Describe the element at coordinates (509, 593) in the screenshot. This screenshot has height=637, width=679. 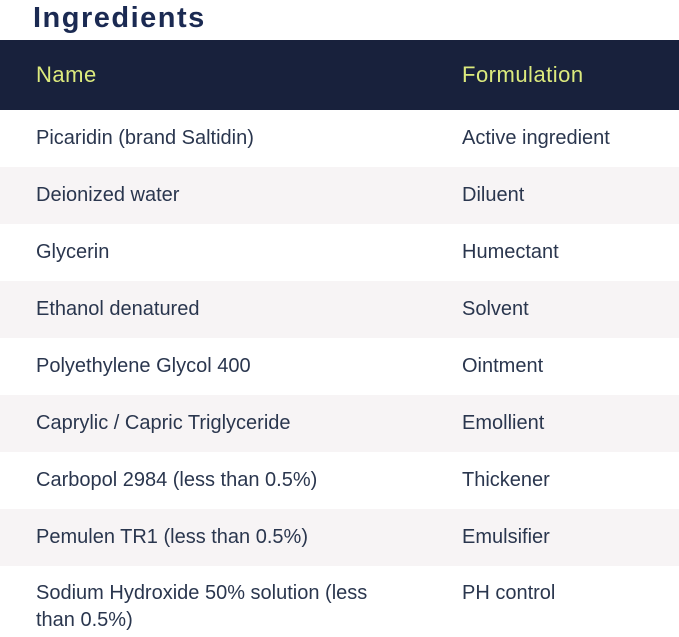
I see `formulation-cell: PH control` at that location.